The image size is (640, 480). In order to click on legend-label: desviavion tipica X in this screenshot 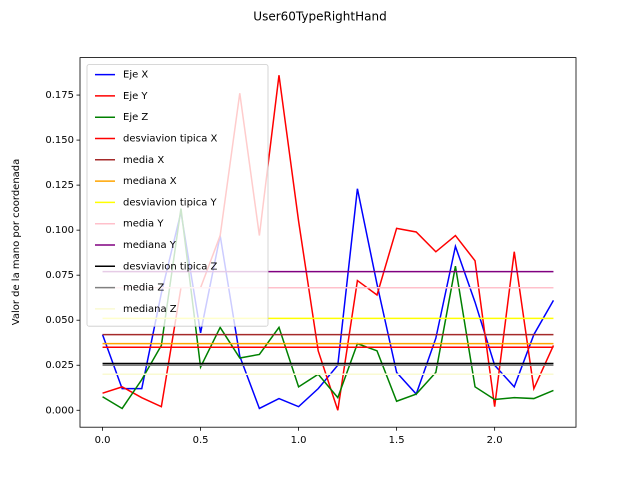, I will do `click(170, 139)`.